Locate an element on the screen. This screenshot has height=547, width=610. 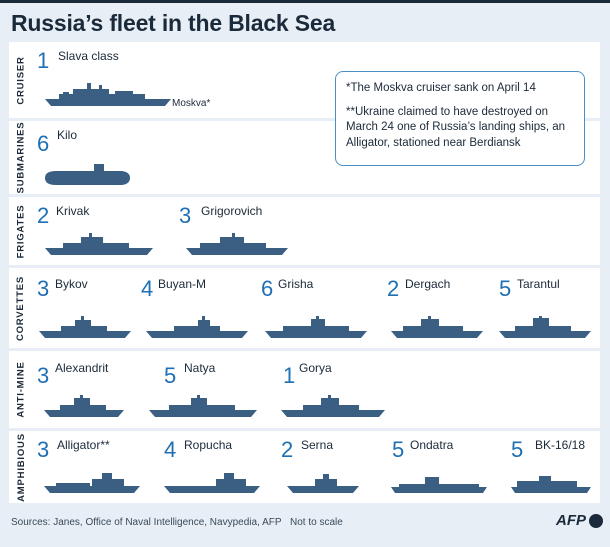
ship-class-name: Grisha is located at coordinates (296, 284).